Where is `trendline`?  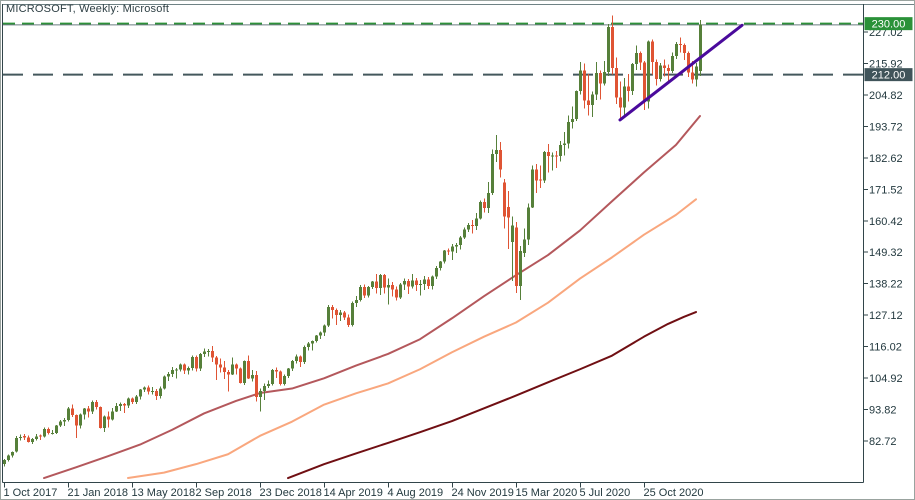 trendline is located at coordinates (681, 72).